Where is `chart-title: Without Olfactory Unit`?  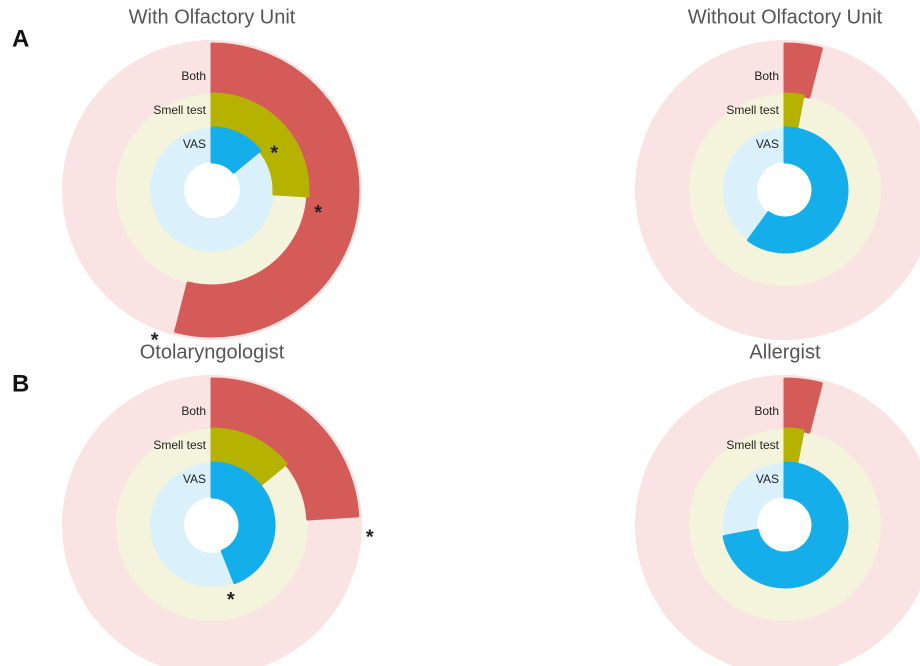
chart-title: Without Olfactory Unit is located at coordinates (785, 17).